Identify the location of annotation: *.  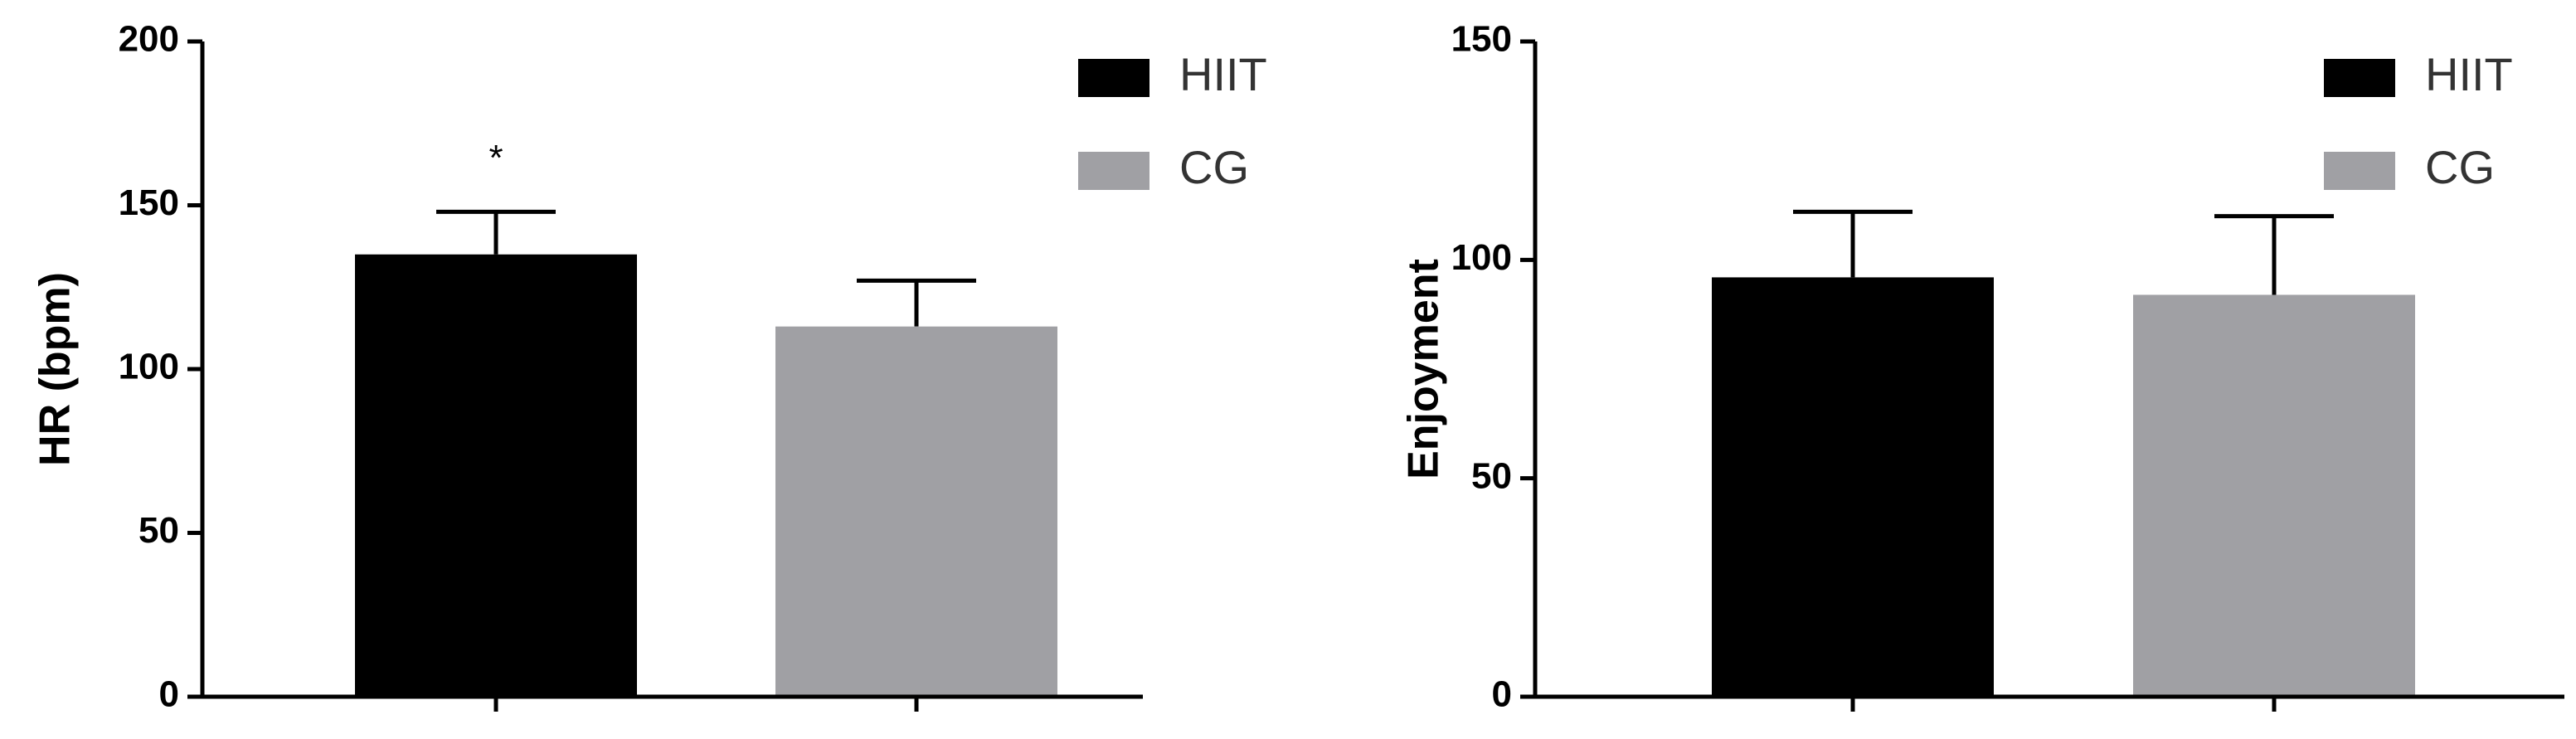
(496, 158).